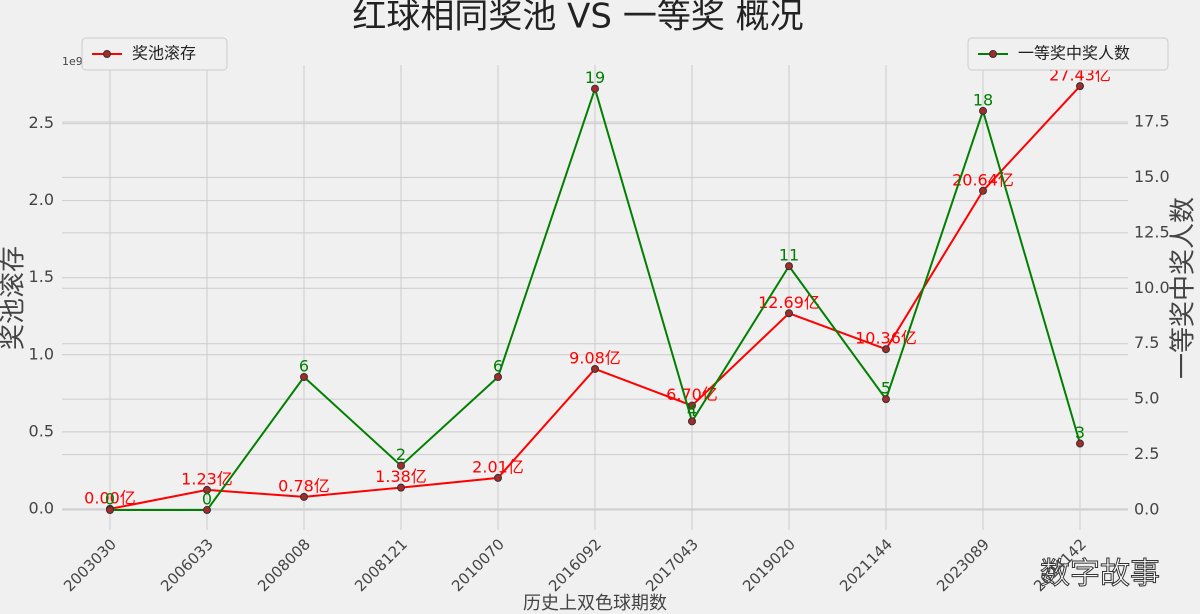 The height and width of the screenshot is (614, 1200). What do you see at coordinates (1152, 231) in the screenshot?
I see `y2-tick-label: 12.5` at bounding box center [1152, 231].